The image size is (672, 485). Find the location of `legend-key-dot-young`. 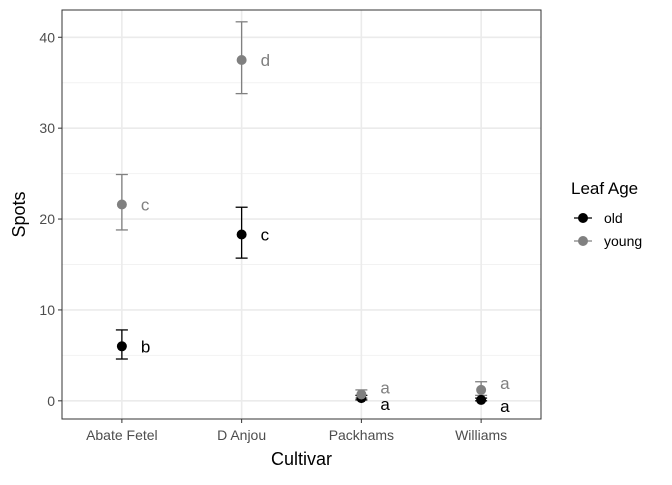

legend-key-dot-young is located at coordinates (583, 241).